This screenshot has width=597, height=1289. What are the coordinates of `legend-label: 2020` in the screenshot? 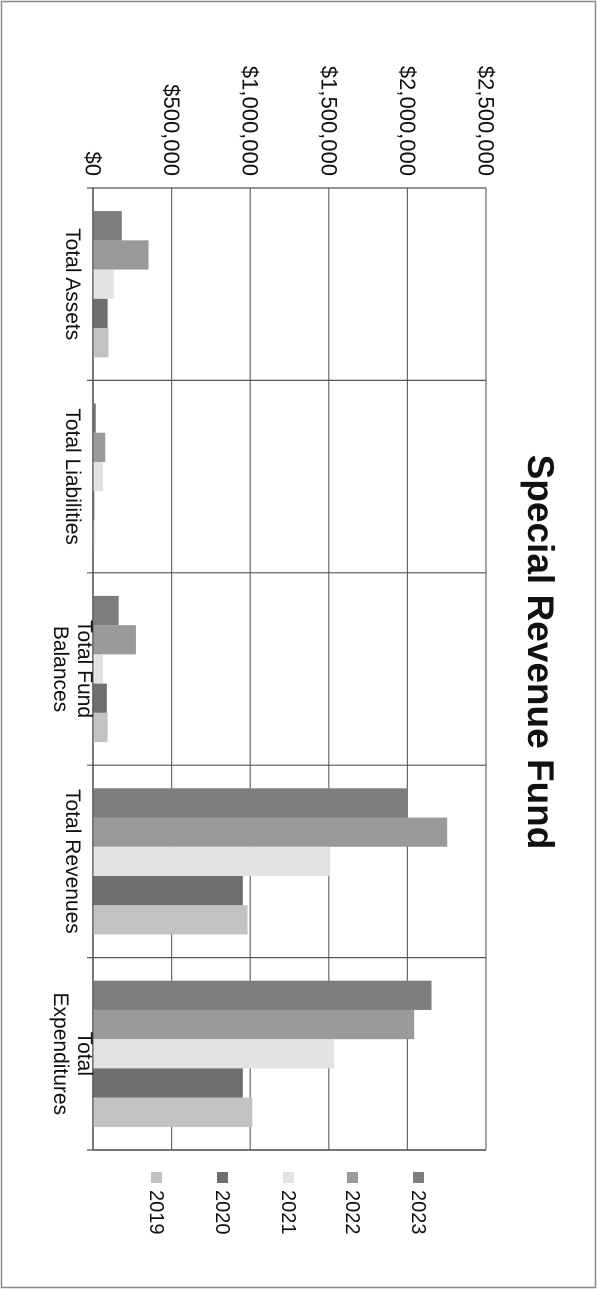 It's located at (222, 1212).